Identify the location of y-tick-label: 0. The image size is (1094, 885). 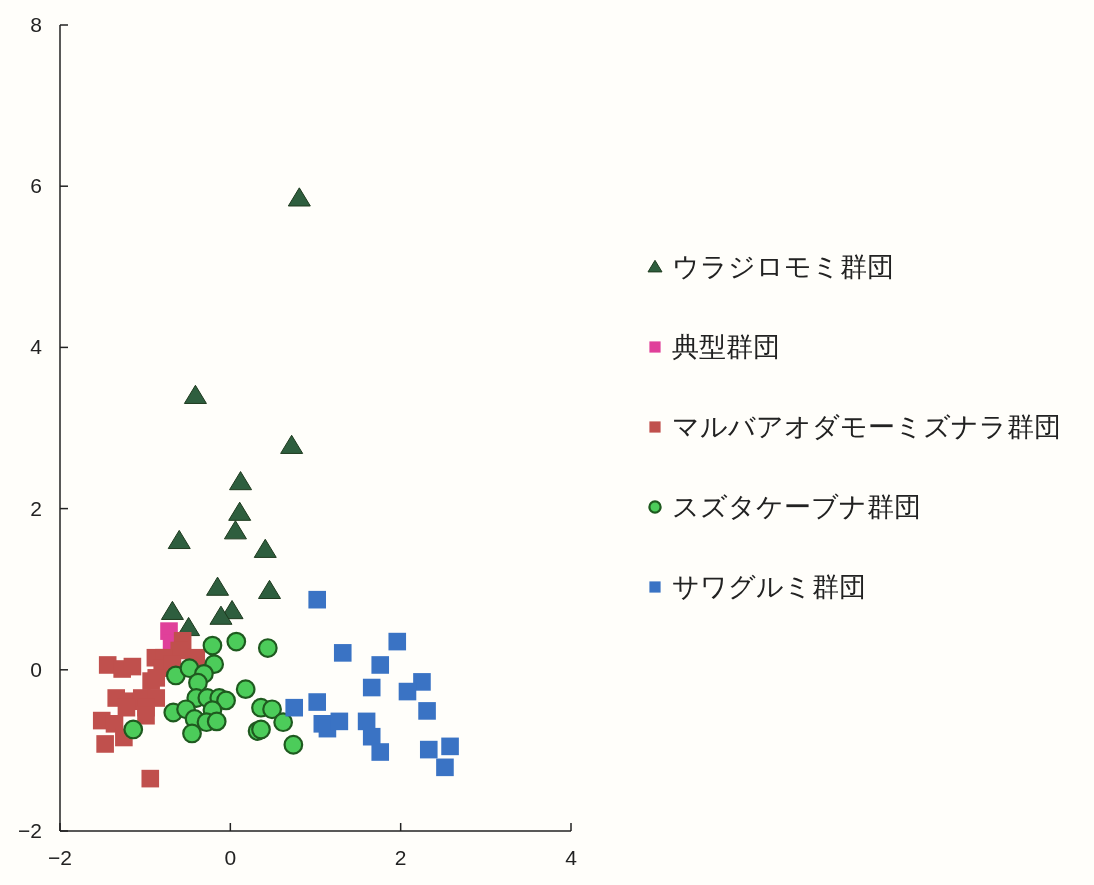
(36, 669).